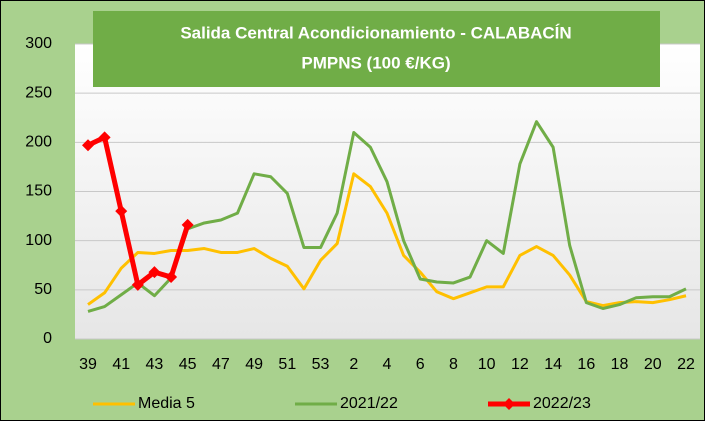 The image size is (705, 421). I want to click on x-tick-label: 14, so click(553, 364).